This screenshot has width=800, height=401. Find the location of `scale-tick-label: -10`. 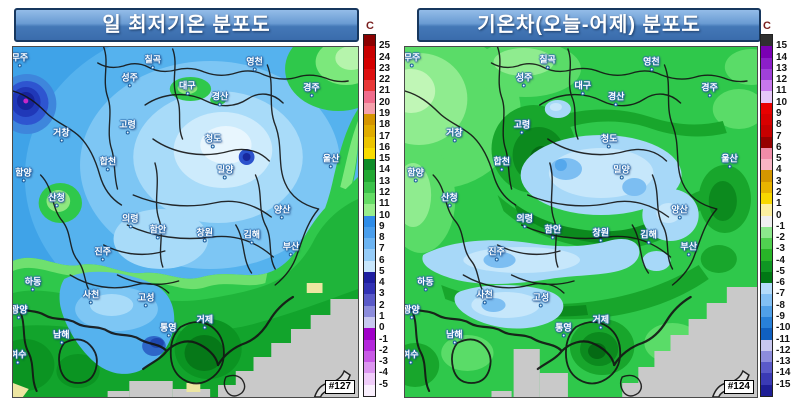

scale-tick-label: -10 is located at coordinates (783, 328).